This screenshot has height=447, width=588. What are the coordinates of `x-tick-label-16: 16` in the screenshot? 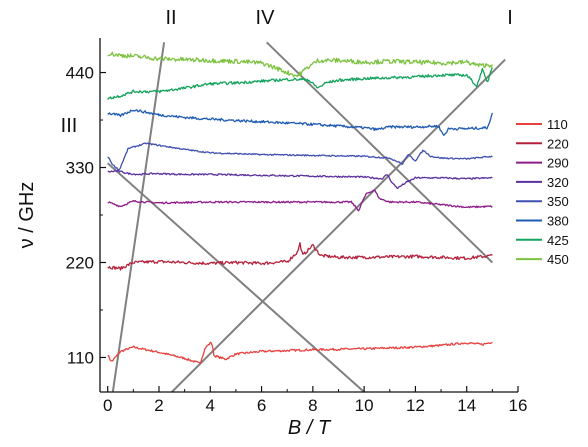 It's located at (518, 405).